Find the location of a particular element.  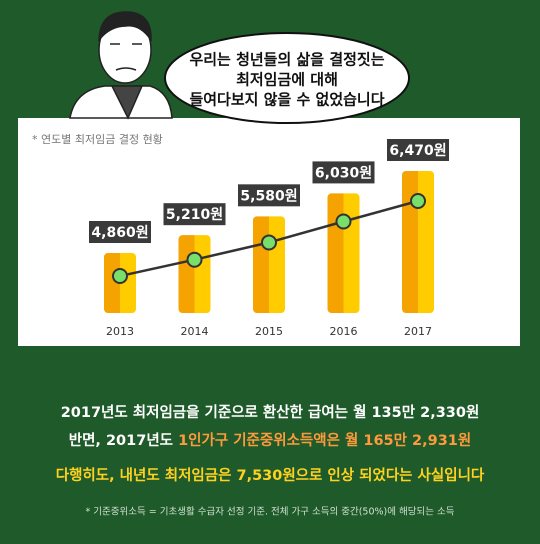

value-label: 6,470원 is located at coordinates (417, 151).